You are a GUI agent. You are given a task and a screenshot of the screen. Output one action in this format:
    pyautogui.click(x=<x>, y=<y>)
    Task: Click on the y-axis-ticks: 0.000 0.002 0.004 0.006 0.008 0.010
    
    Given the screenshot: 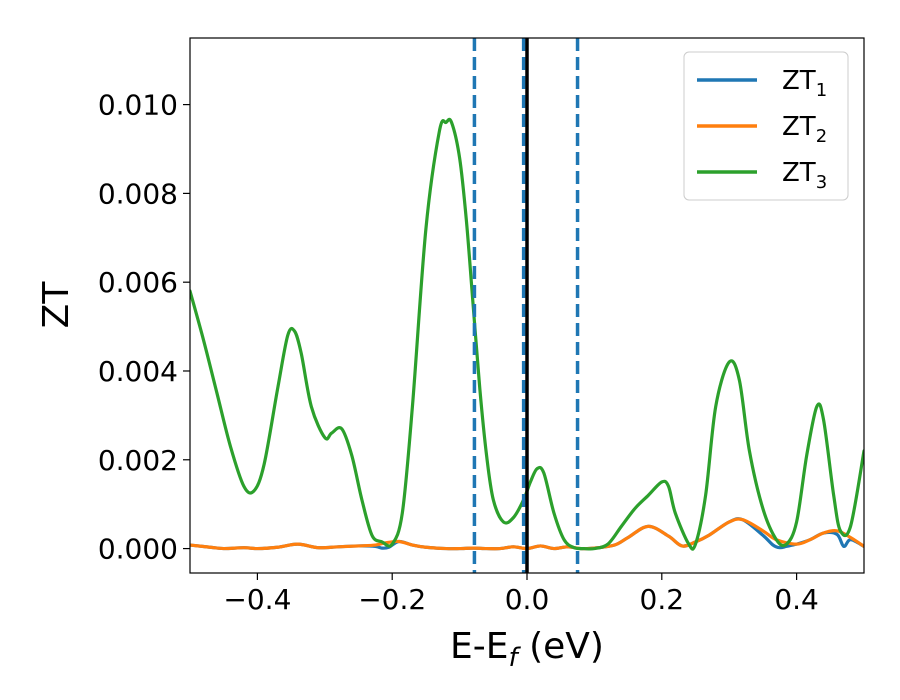 What is the action you would take?
    pyautogui.click(x=144, y=327)
    